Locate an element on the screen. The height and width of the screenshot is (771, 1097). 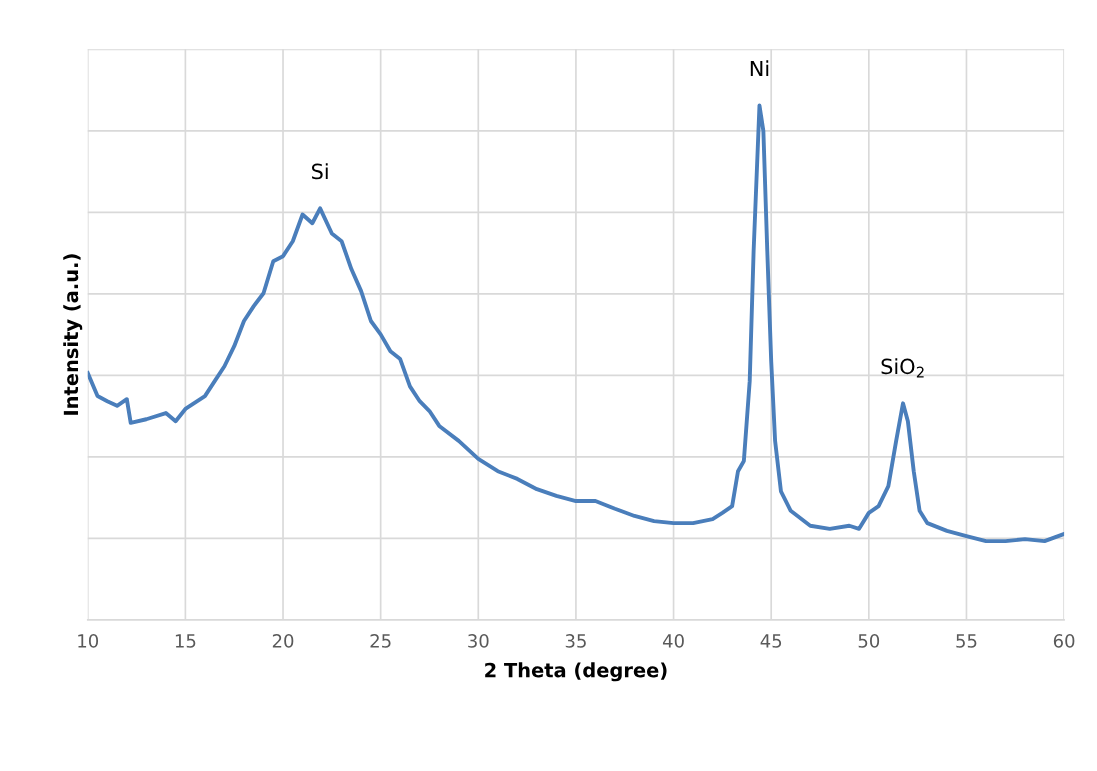
y-axis-title: Intensity (a.u.) is located at coordinates (73, 334).